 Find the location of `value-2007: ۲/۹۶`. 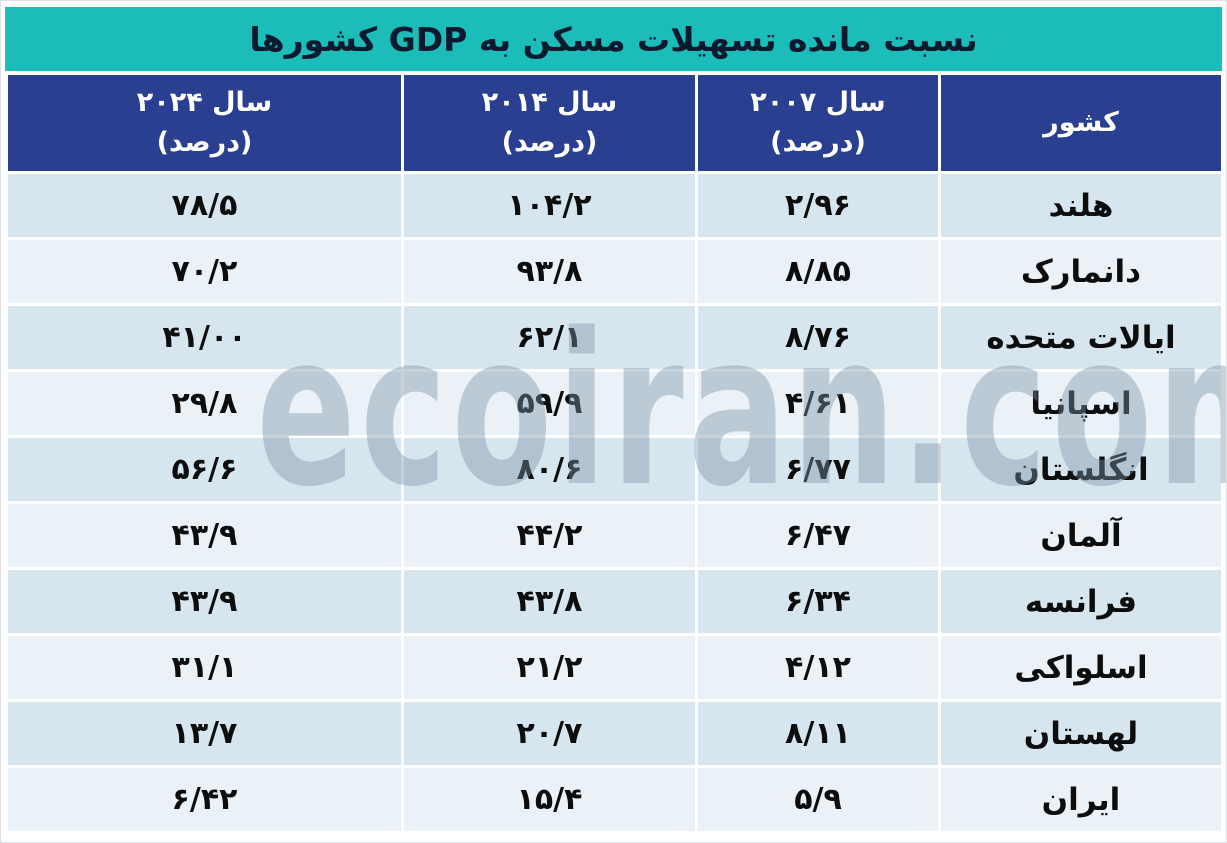

value-2007: ۲/۹۶ is located at coordinates (818, 205).